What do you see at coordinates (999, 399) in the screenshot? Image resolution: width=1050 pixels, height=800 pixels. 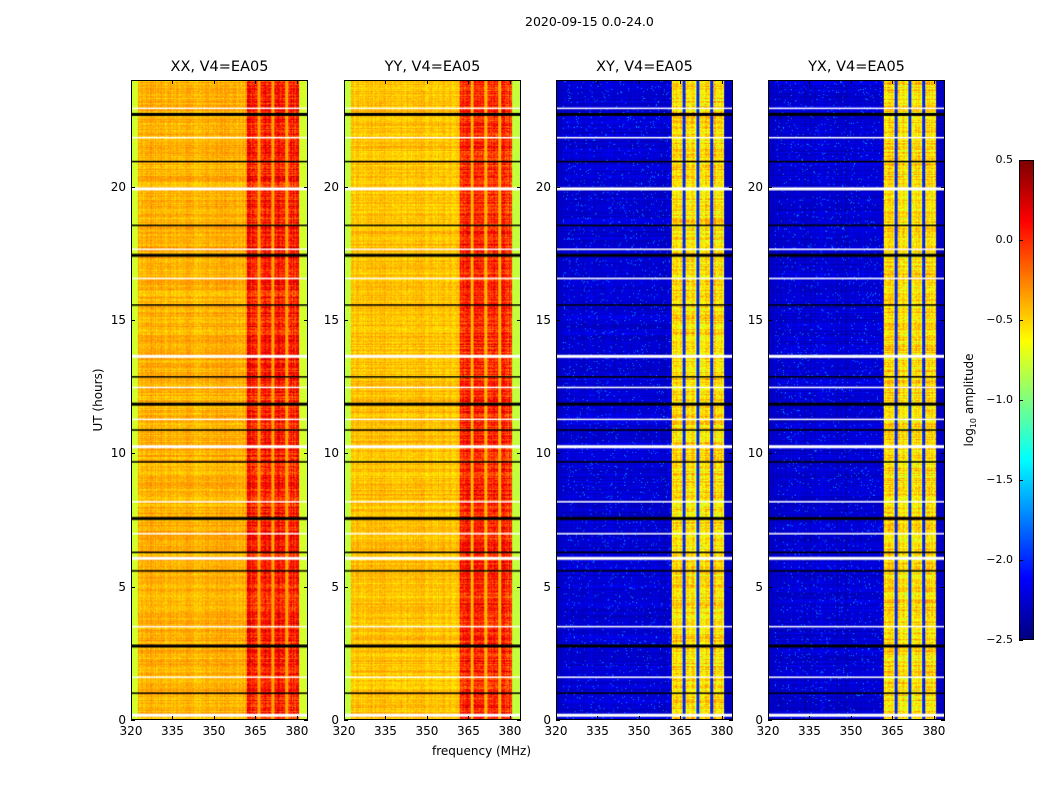 I see `colorbar-tick-label: −1.0` at bounding box center [999, 399].